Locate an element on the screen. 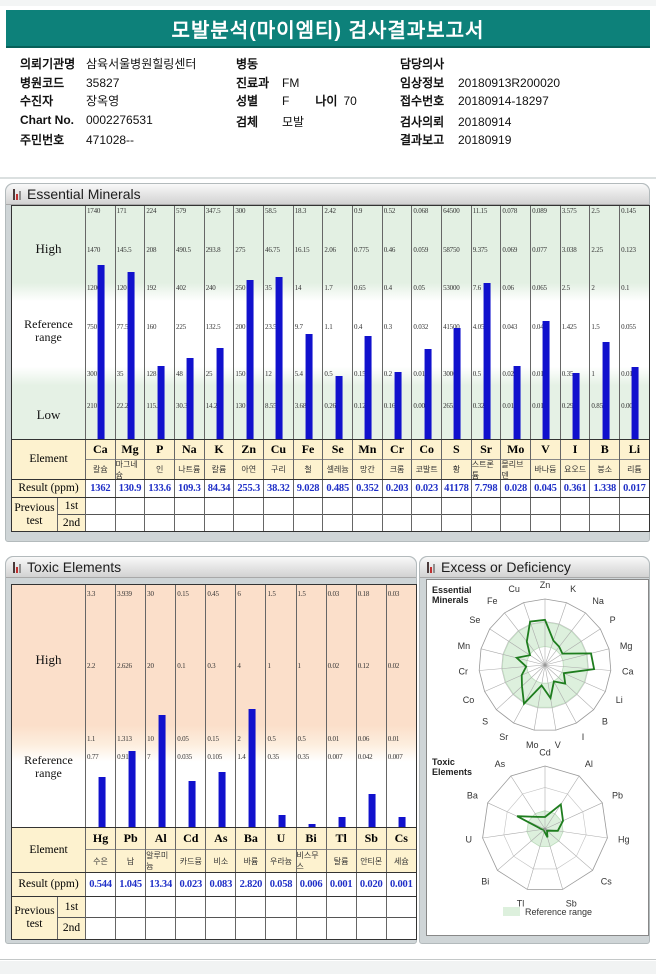 This screenshot has height=974, width=656. scale-value: 0.18 is located at coordinates (363, 594).